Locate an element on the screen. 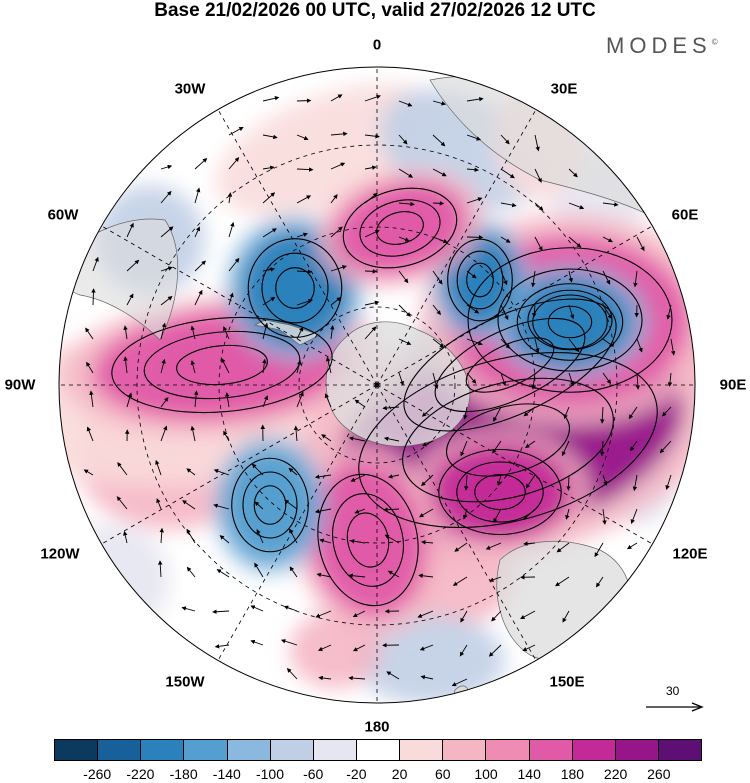  colorbar-tick-label: 60 is located at coordinates (443, 774).